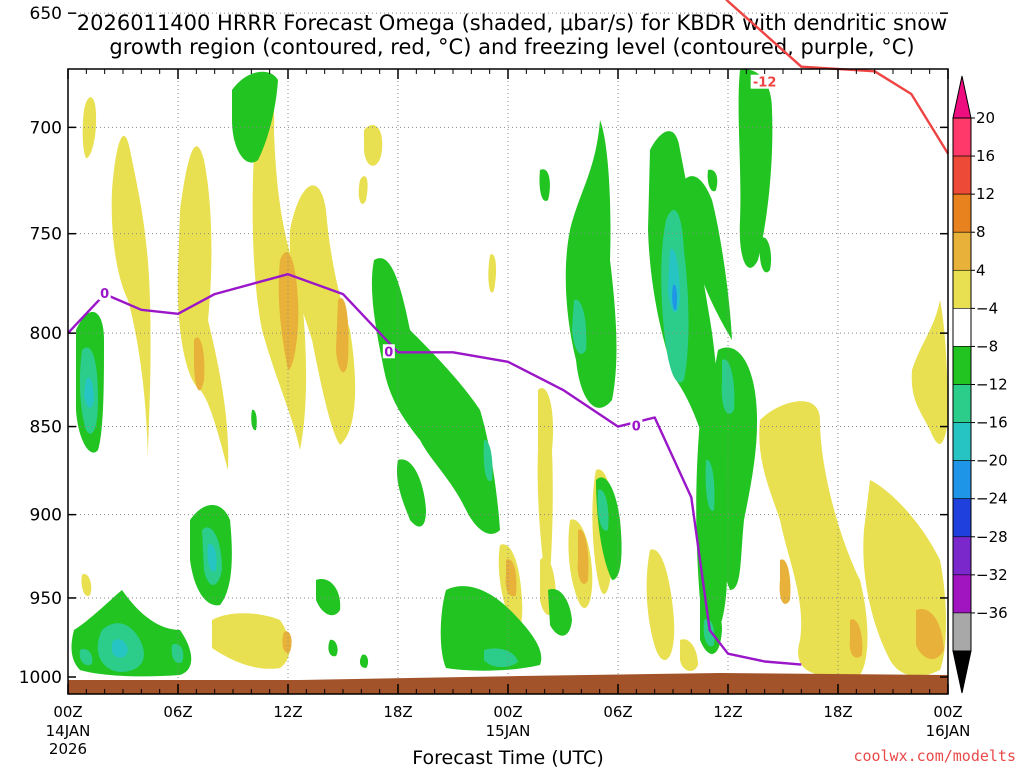  What do you see at coordinates (934, 756) in the screenshot?
I see `credit-text: coolwx.com/modelts` at bounding box center [934, 756].